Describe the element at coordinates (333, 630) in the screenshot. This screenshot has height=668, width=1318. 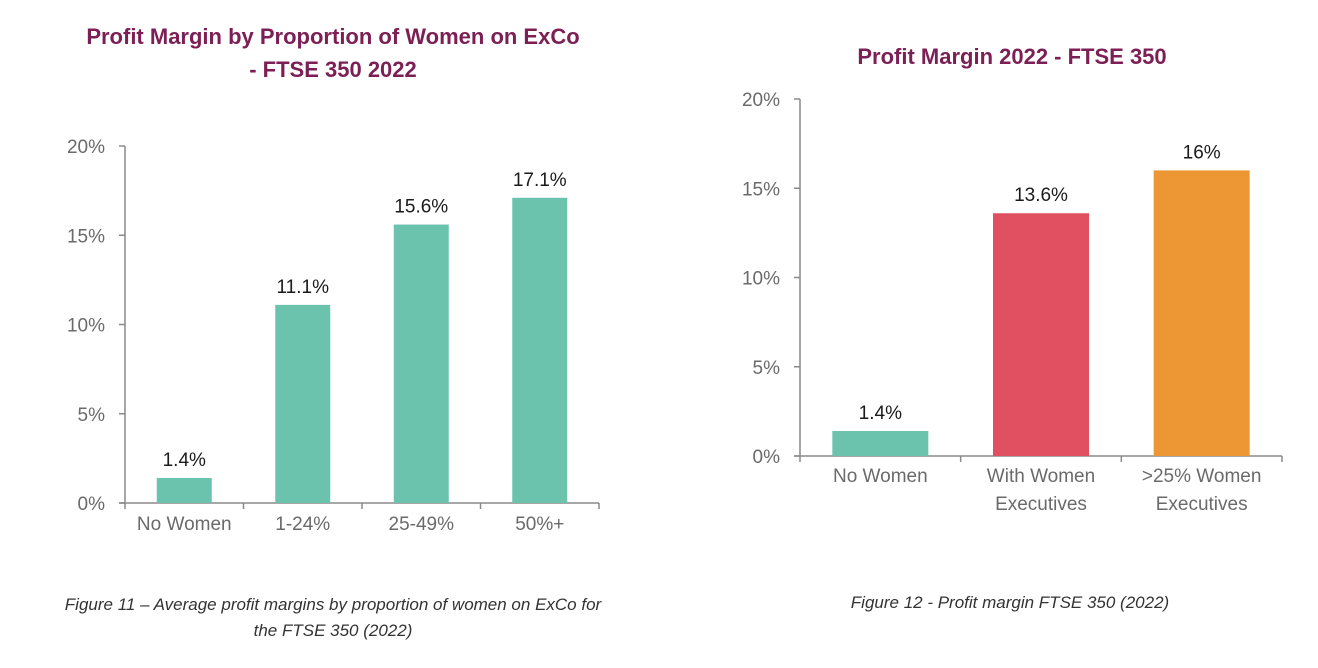
I see `figure-caption: the FTSE 350 (2022)` at that location.